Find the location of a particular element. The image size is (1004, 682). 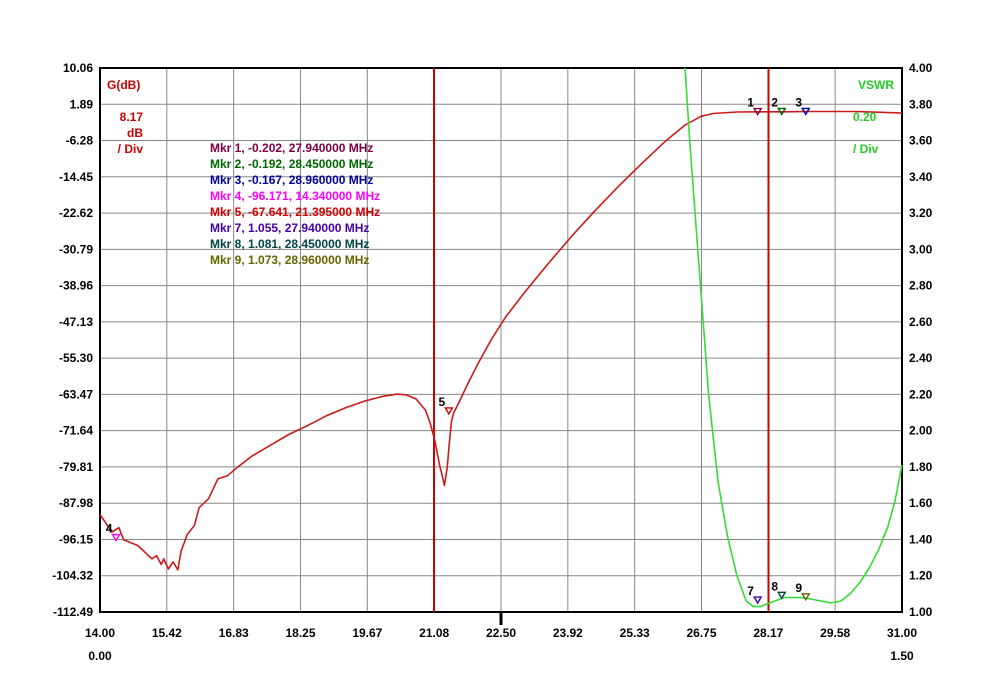

marker-7: 7 is located at coordinates (755, 594).